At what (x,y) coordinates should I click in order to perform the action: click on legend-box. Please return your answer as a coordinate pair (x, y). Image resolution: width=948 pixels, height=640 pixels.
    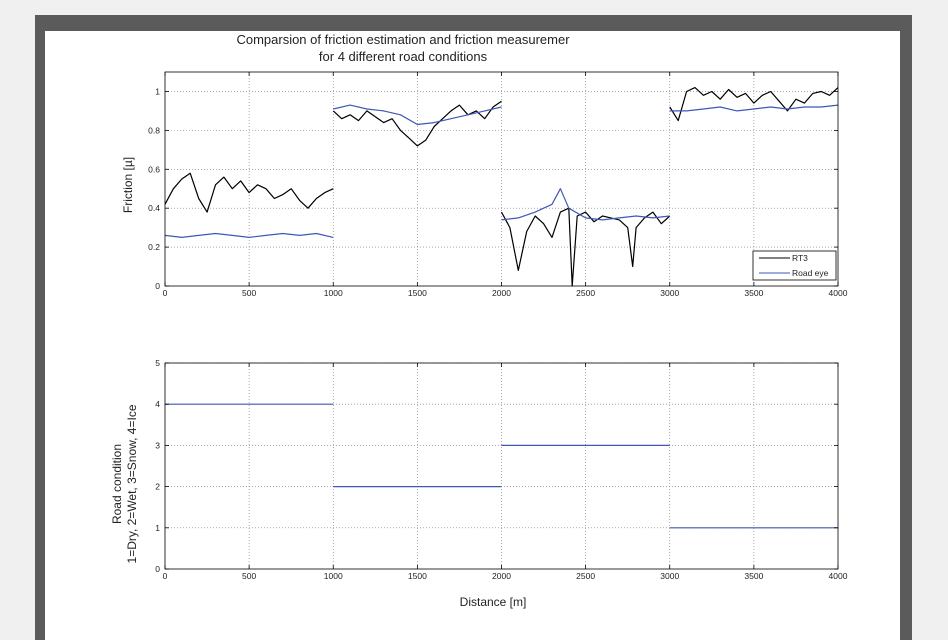
    Looking at the image, I should click on (794, 265).